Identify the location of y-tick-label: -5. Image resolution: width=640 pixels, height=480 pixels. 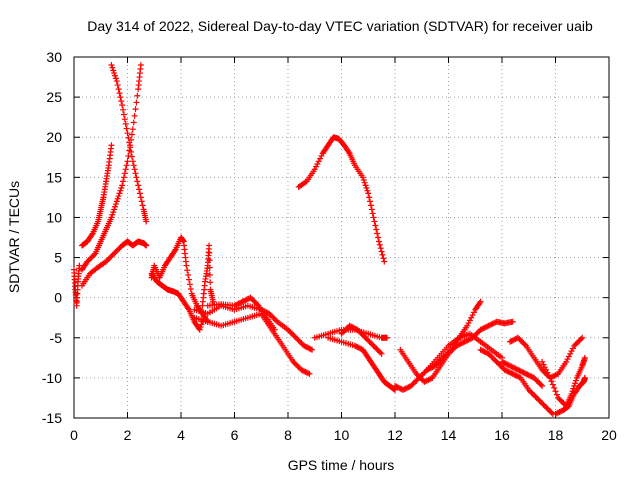
(56, 338).